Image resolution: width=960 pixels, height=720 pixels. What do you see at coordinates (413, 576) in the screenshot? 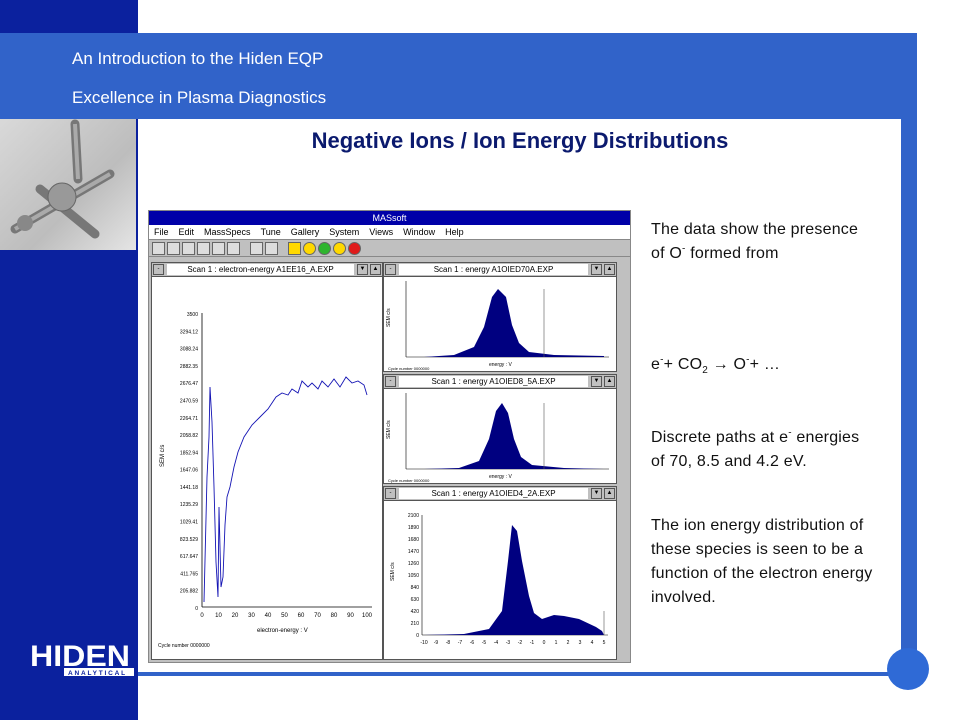
I see `tick-label: 1050` at bounding box center [413, 576].